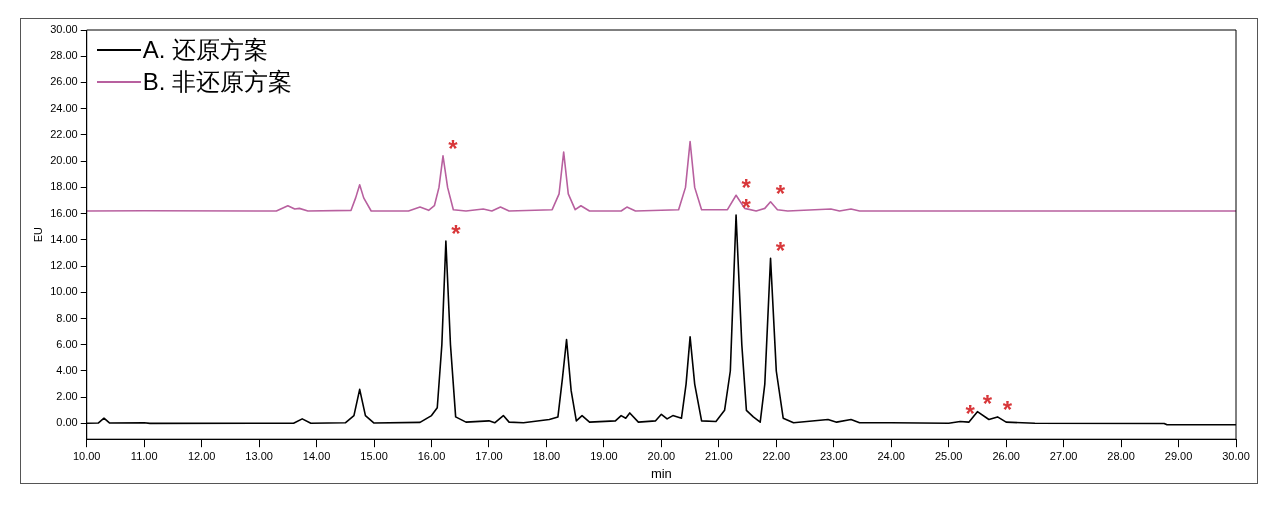  I want to click on x-tick-label: 26.00, so click(1006, 455).